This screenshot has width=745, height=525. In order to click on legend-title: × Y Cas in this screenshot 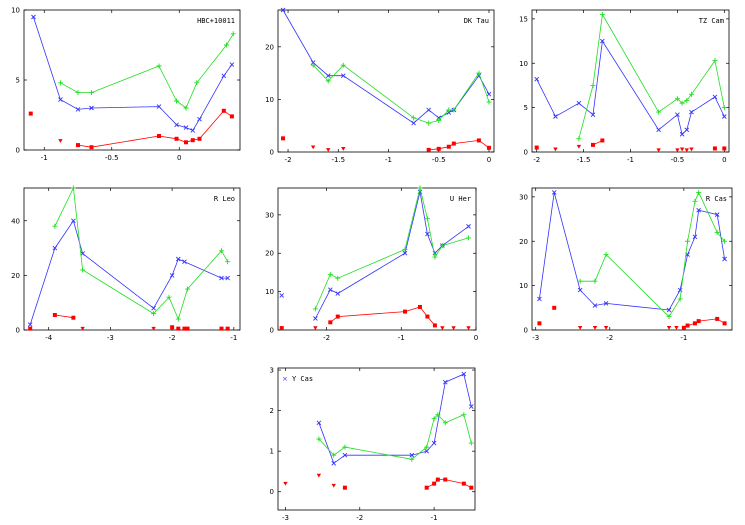, I will do `click(297, 379)`.